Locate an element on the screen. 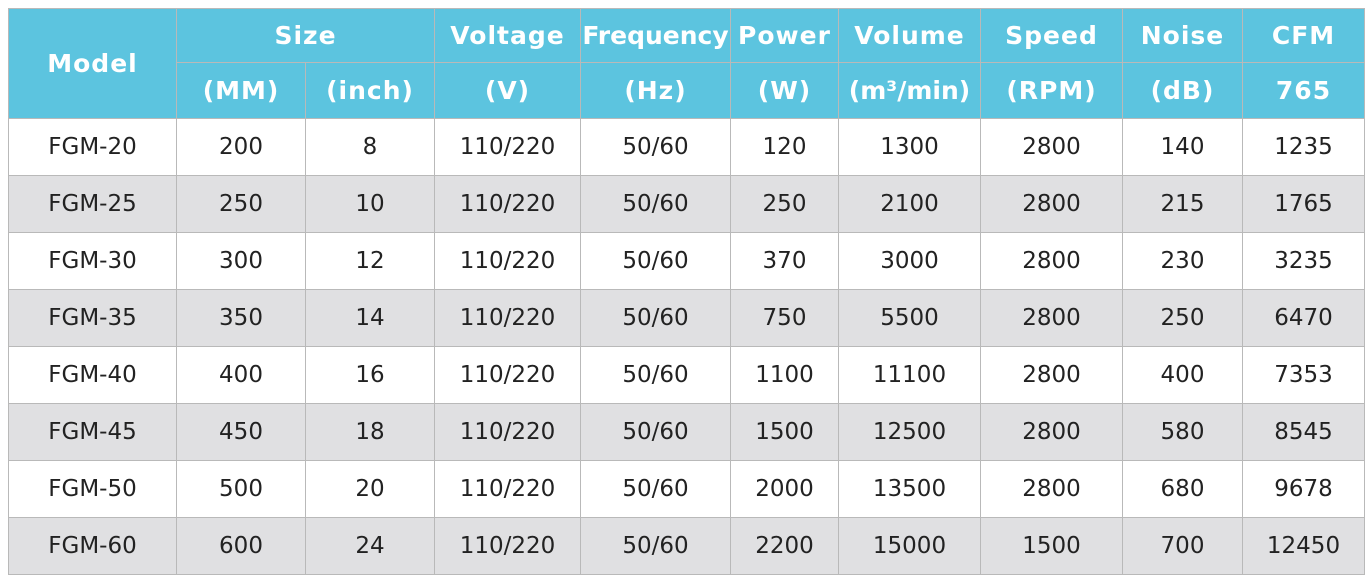 The height and width of the screenshot is (577, 1372). header-cell: (dB) is located at coordinates (1182, 90).